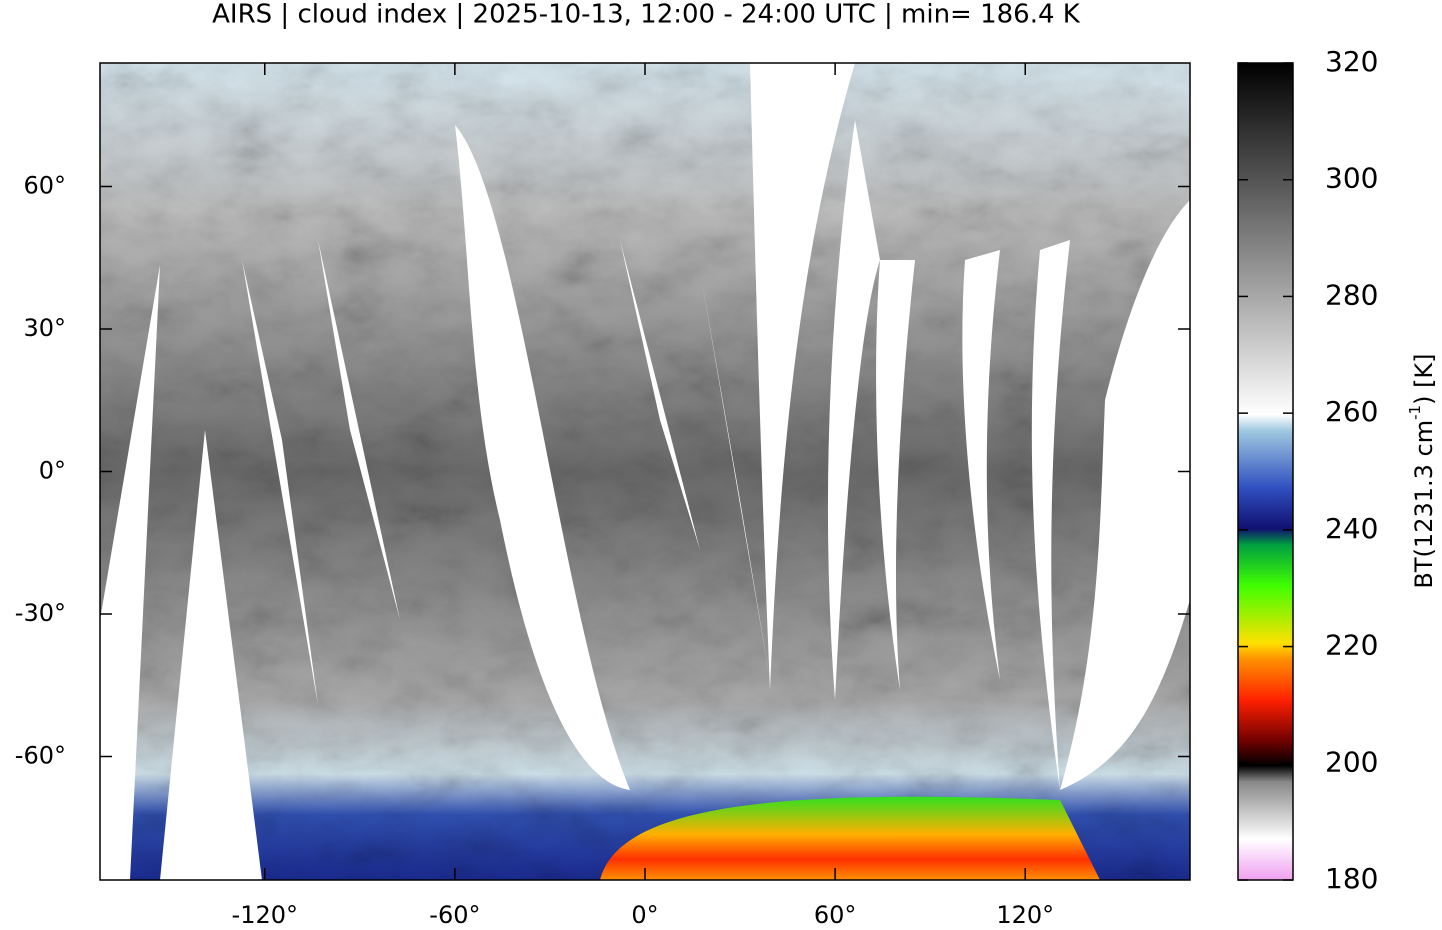  Describe the element at coordinates (1351, 528) in the screenshot. I see `colorbar-tick-label: 240` at that location.